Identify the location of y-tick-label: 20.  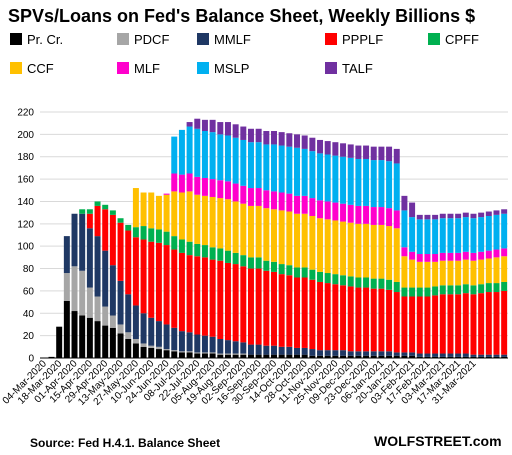
(29, 336).